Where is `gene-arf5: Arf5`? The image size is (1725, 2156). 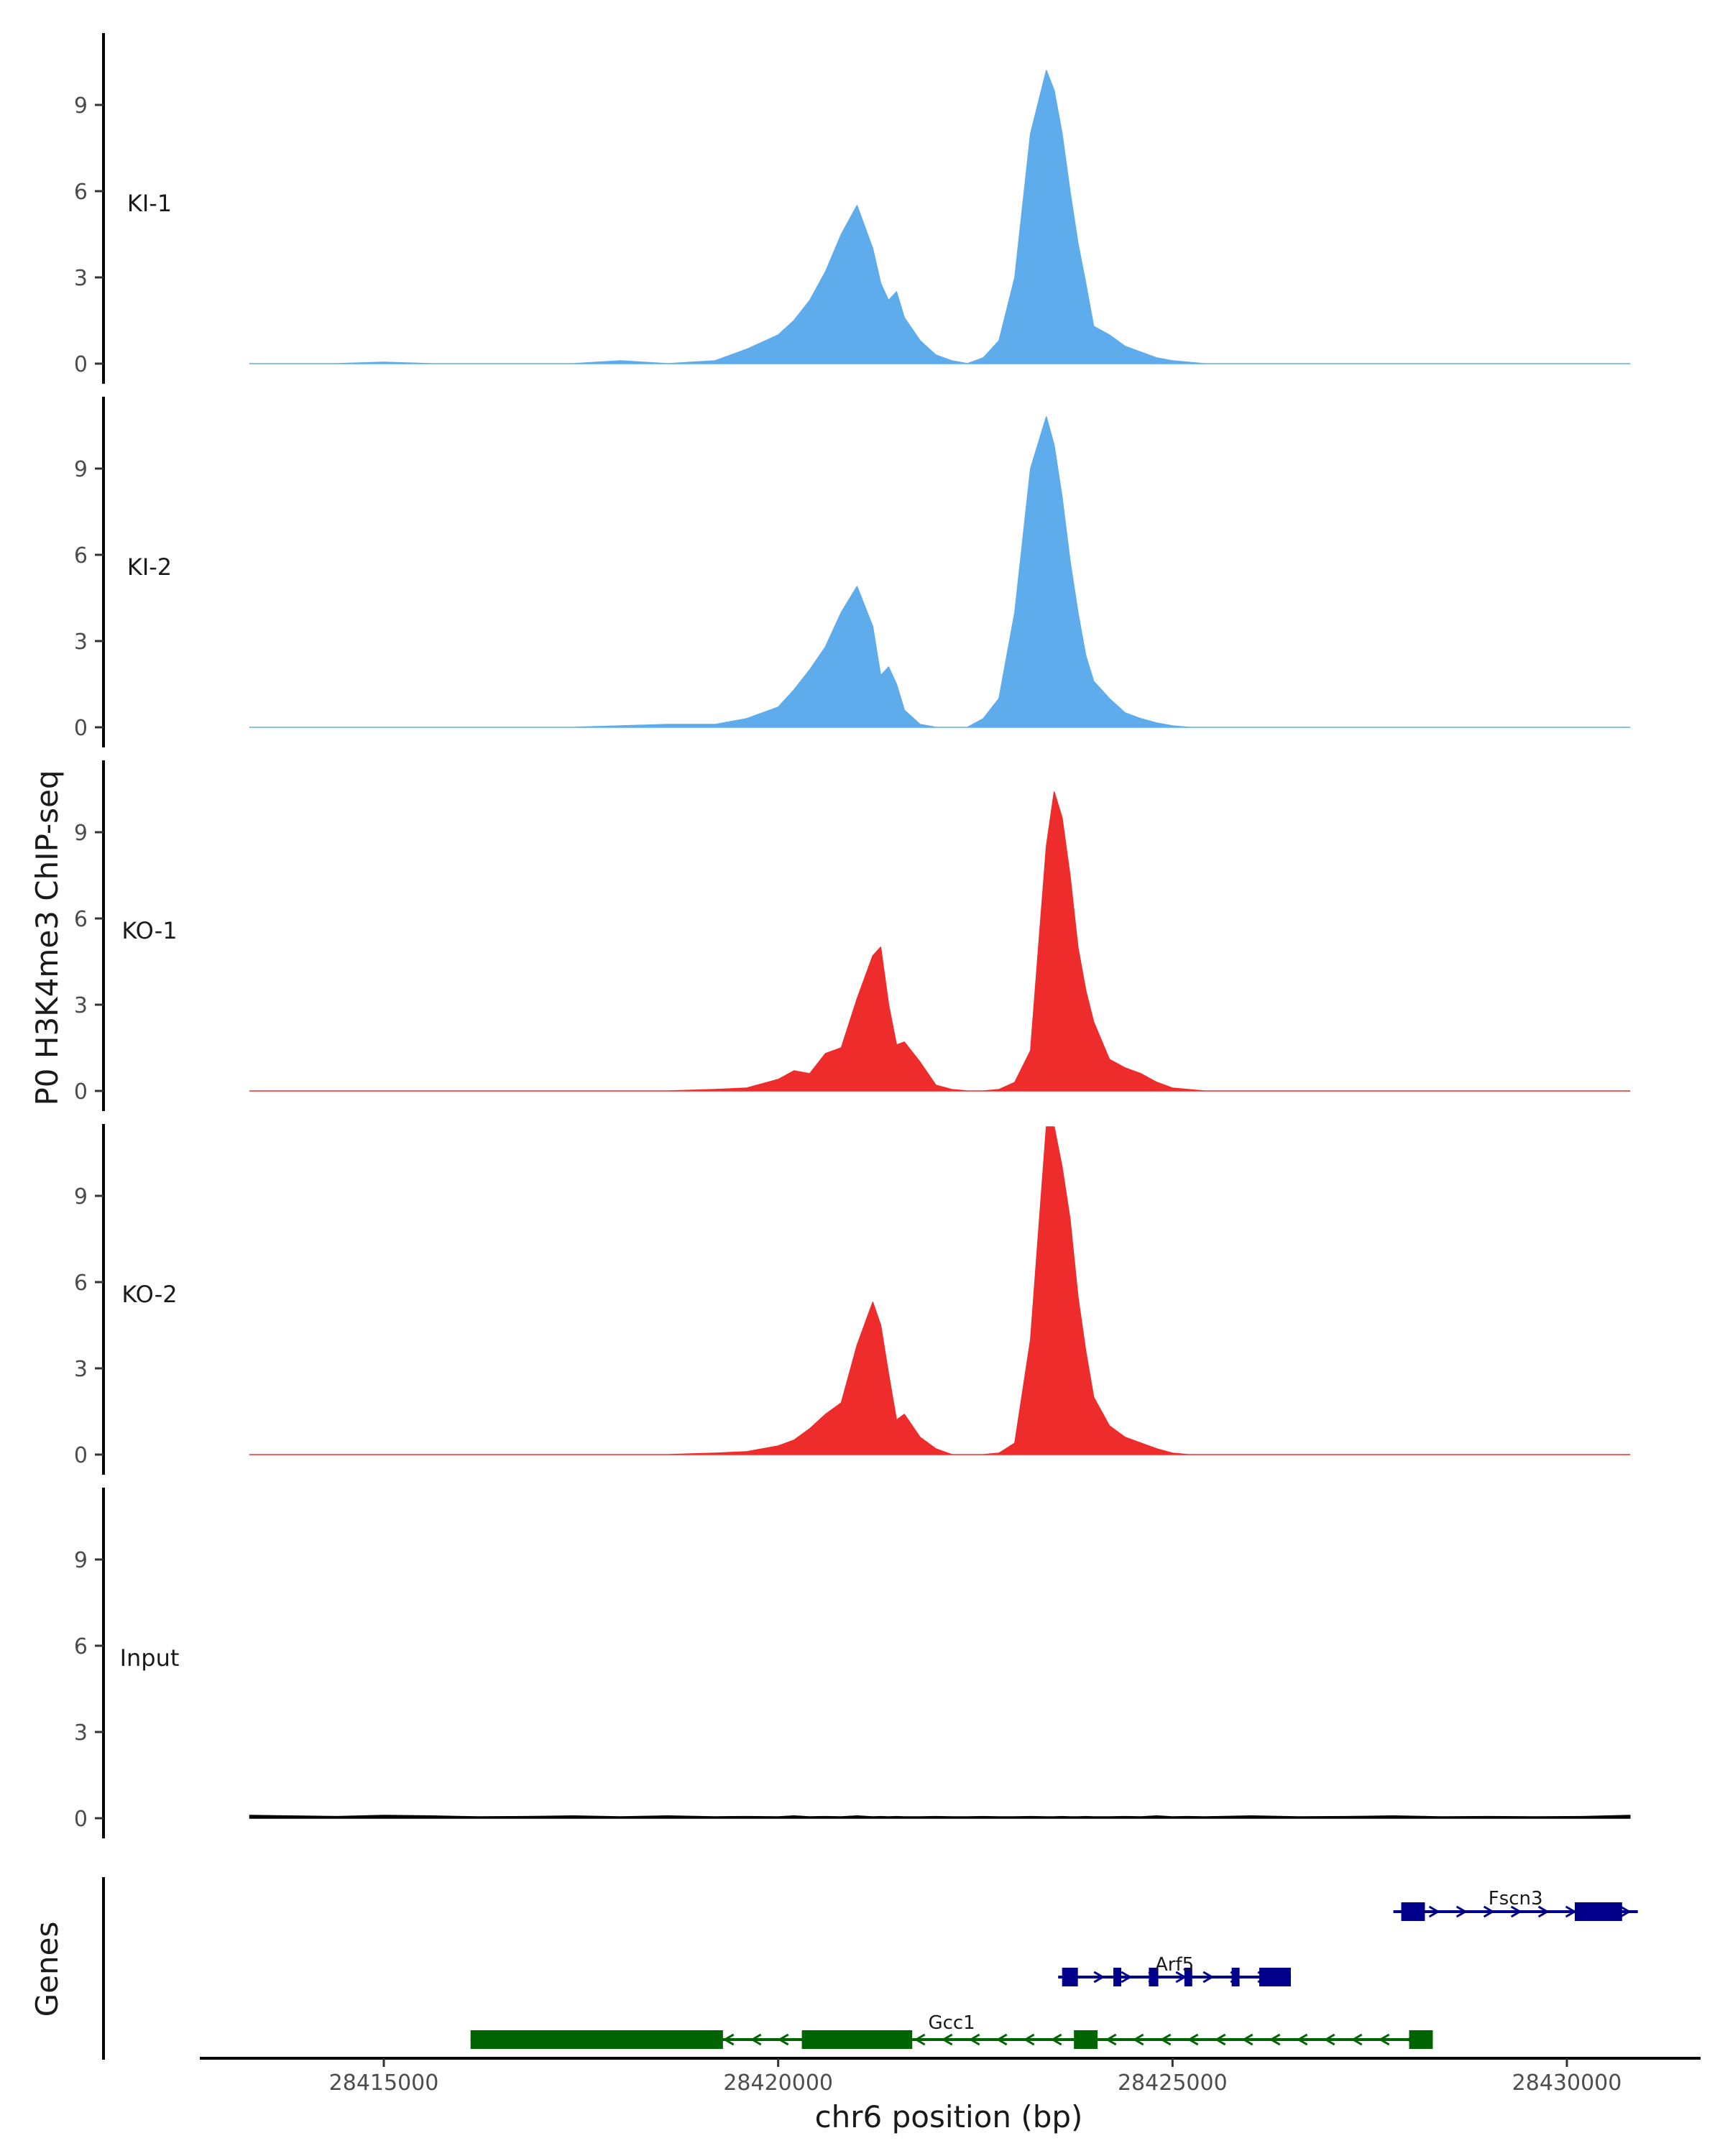
gene-arf5: Arf5 is located at coordinates (1174, 1970).